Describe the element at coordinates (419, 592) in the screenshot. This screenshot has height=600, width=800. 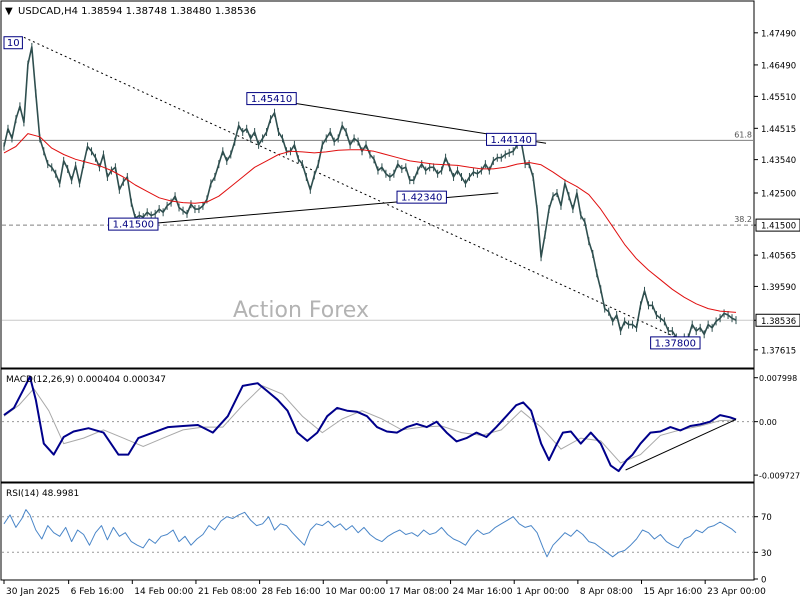
I see `time-tick-label: 17 Mar 08:00` at that location.